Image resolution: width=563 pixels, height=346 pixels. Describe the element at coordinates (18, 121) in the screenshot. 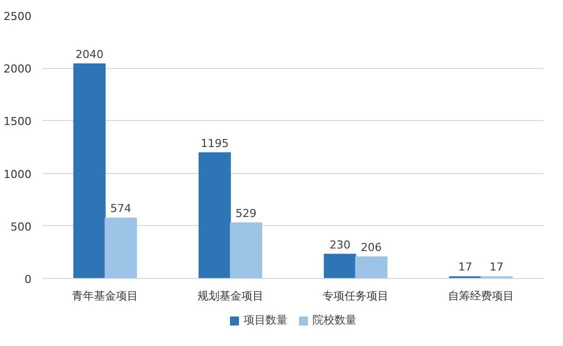

I see `y-tick-label: 1500` at that location.